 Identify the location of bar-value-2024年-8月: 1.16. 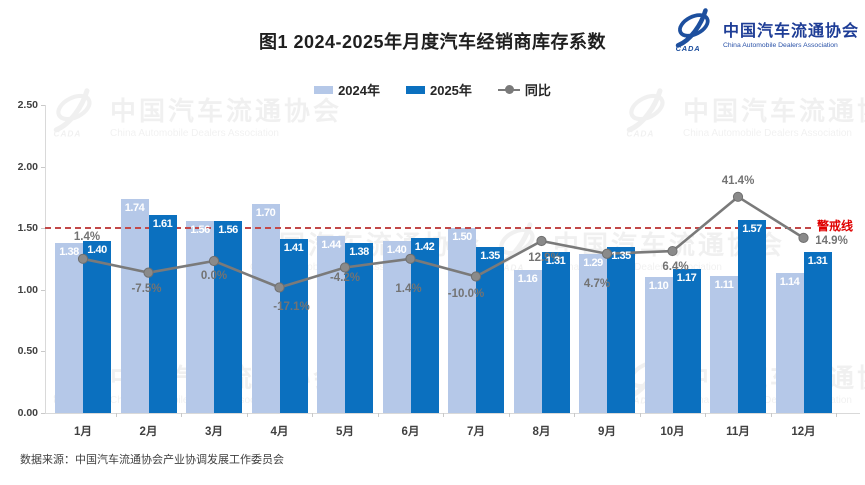
(527, 279).